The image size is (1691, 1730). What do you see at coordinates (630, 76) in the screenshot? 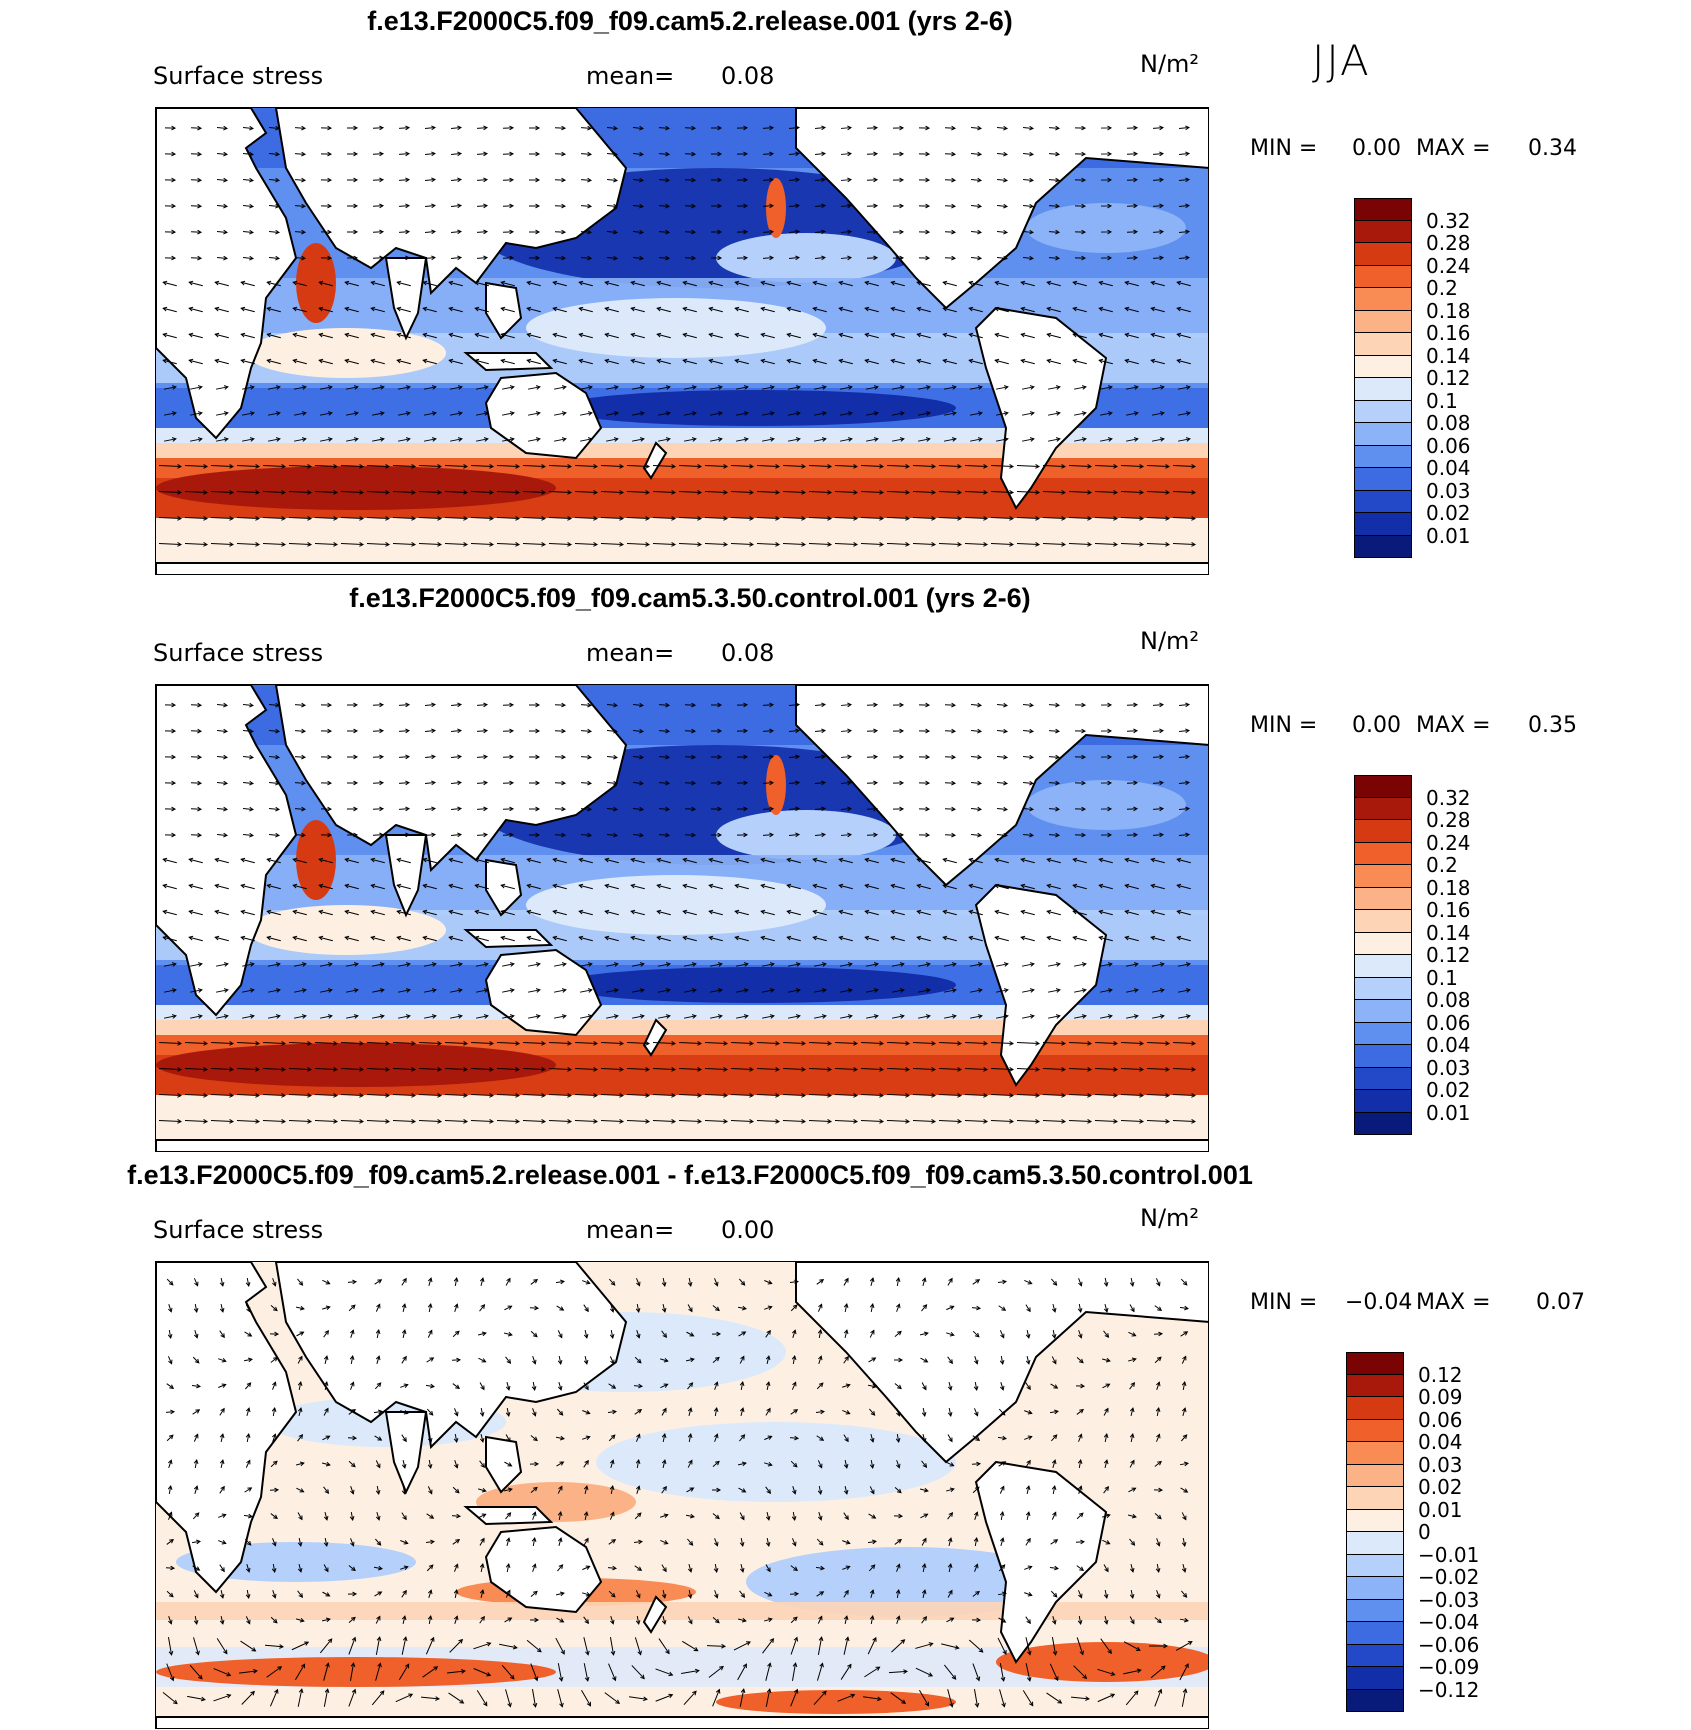
I see `mean-label: mean=` at bounding box center [630, 76].